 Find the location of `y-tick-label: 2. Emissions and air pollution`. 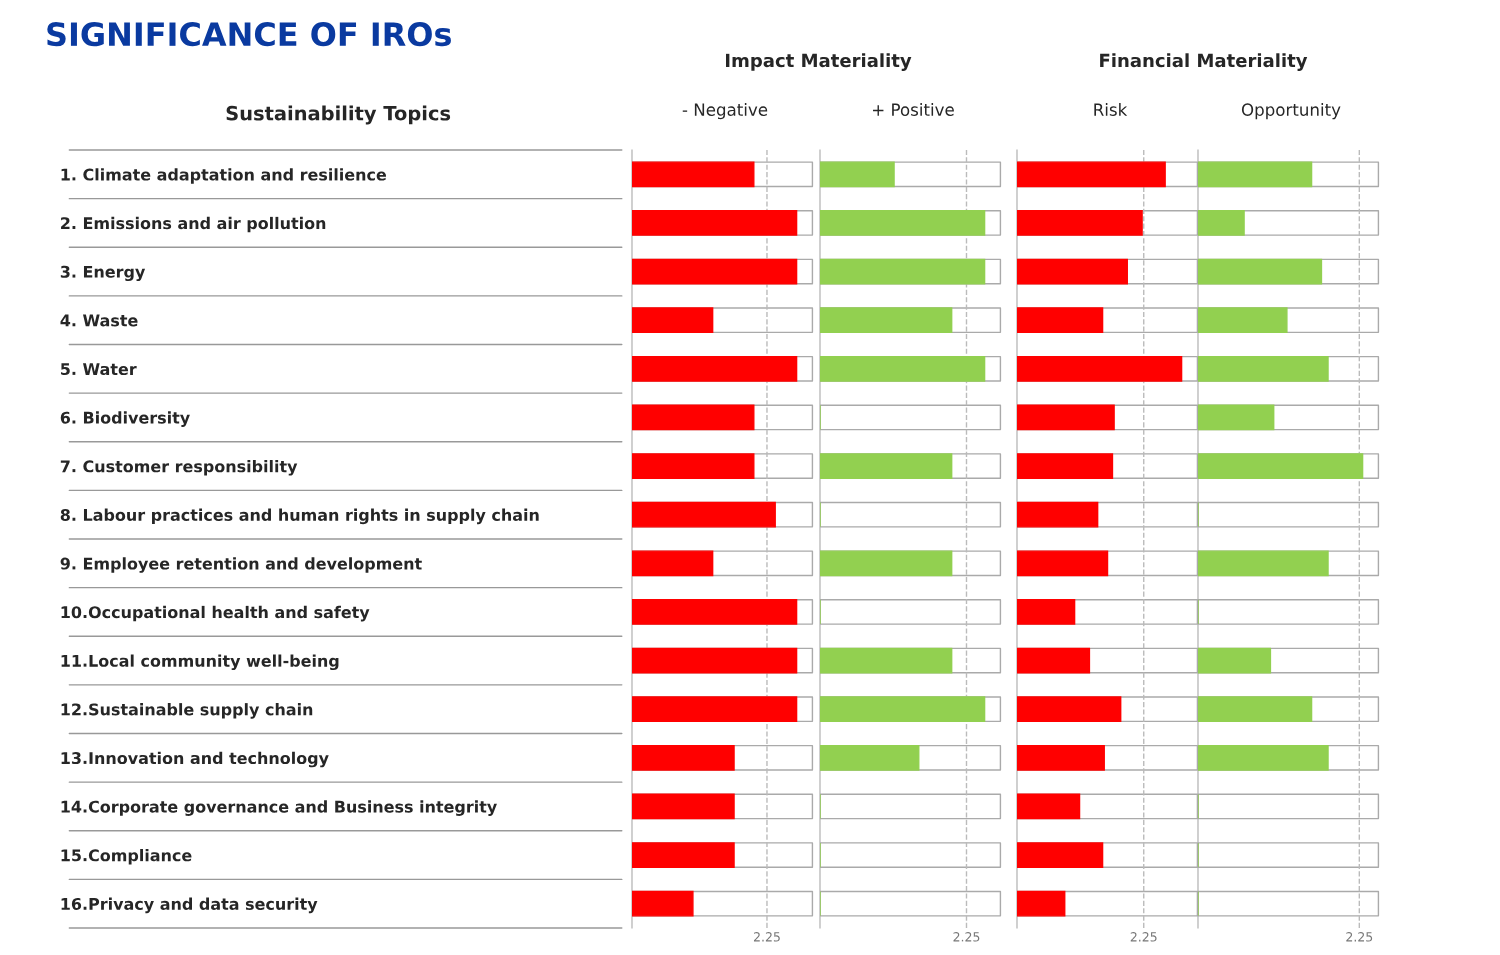

y-tick-label: 2. Emissions and air pollution is located at coordinates (193, 224).